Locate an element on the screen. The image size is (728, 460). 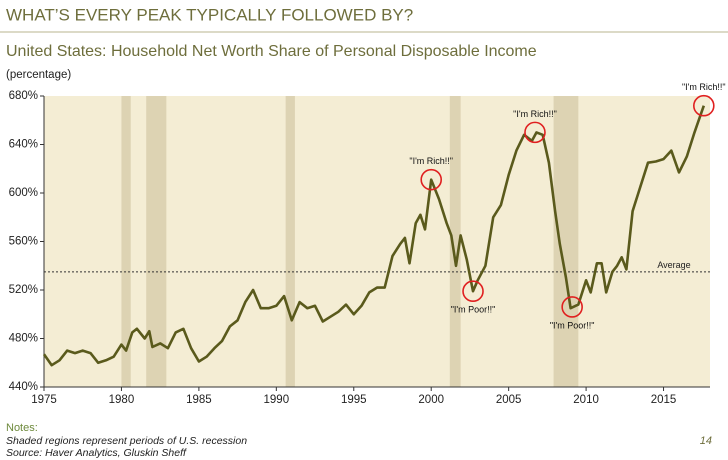
note: Source: Haver Analytics, Gluskin Sheff is located at coordinates (96, 453).